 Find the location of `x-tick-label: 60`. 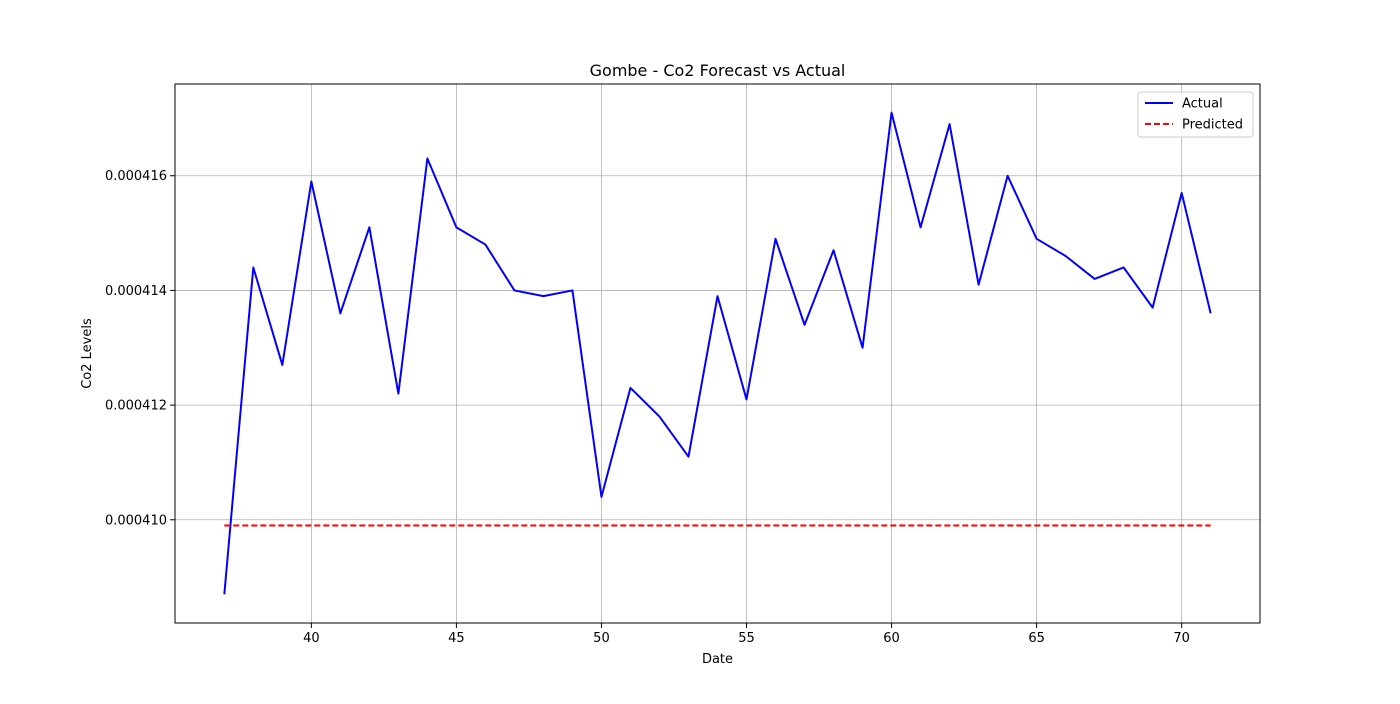

x-tick-label: 60 is located at coordinates (891, 638).